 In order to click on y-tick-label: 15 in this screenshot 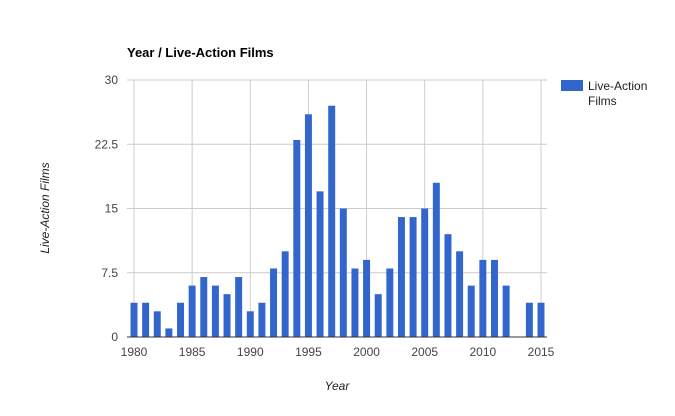, I will do `click(112, 209)`.